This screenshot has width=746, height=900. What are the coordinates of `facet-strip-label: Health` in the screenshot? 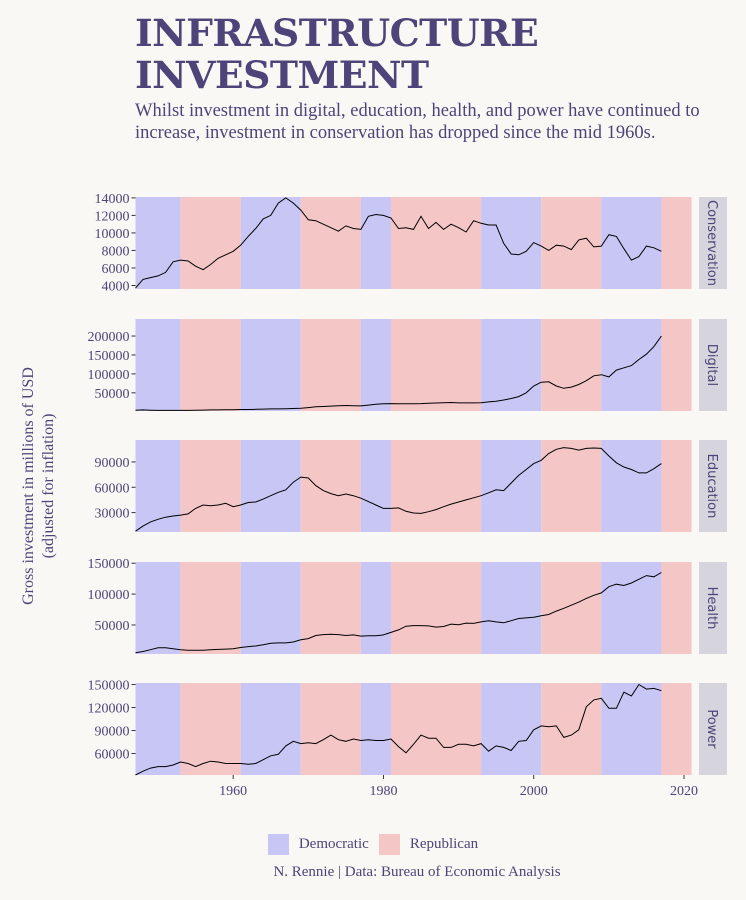 It's located at (711, 608).